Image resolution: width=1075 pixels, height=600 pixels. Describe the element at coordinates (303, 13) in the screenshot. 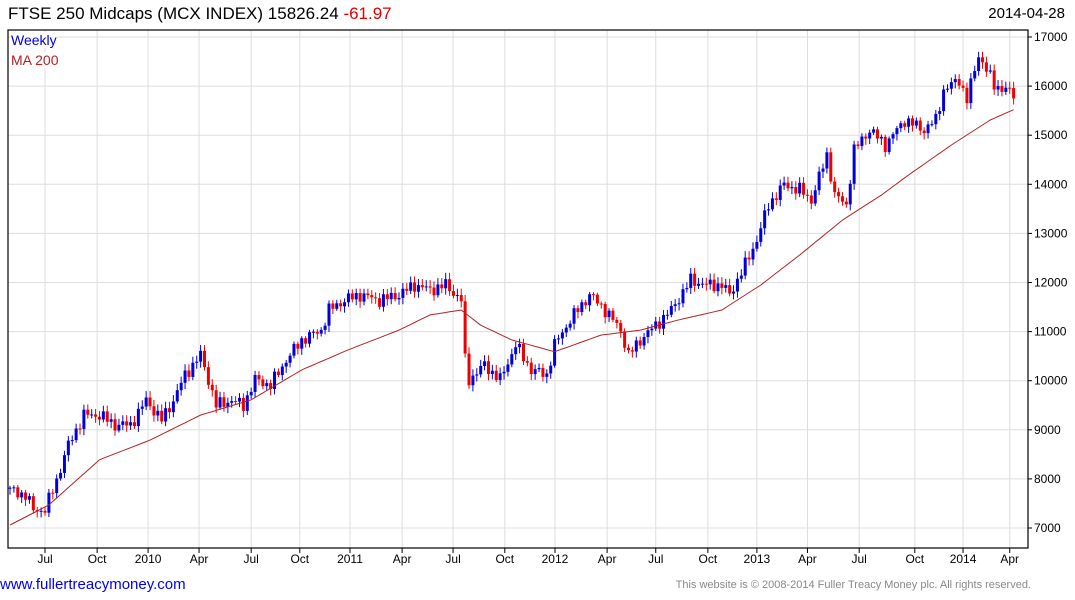

I see `last-price: 15826.24` at that location.